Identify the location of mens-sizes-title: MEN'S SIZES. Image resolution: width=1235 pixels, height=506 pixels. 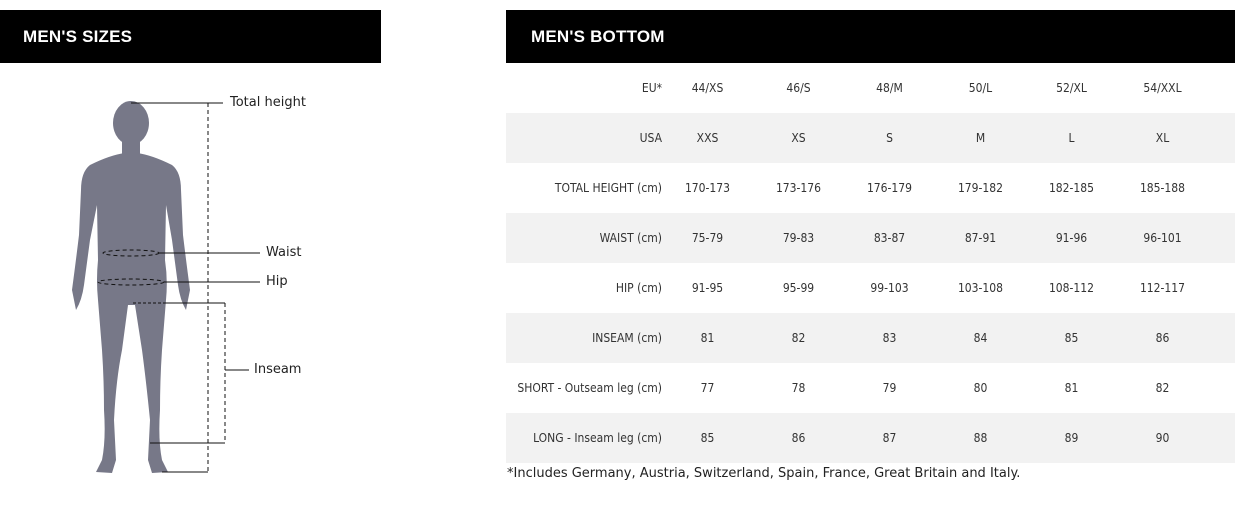
(78, 36).